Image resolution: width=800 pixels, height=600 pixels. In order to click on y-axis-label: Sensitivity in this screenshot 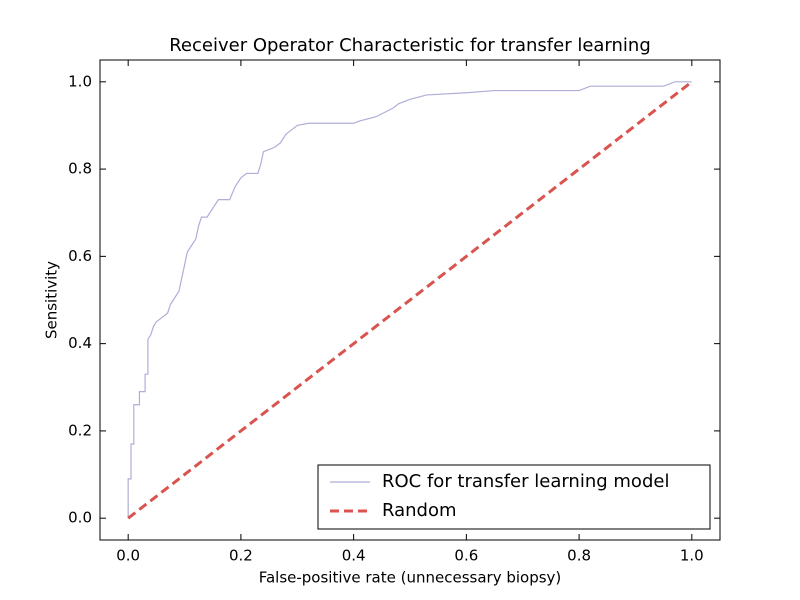, I will do `click(52, 300)`.